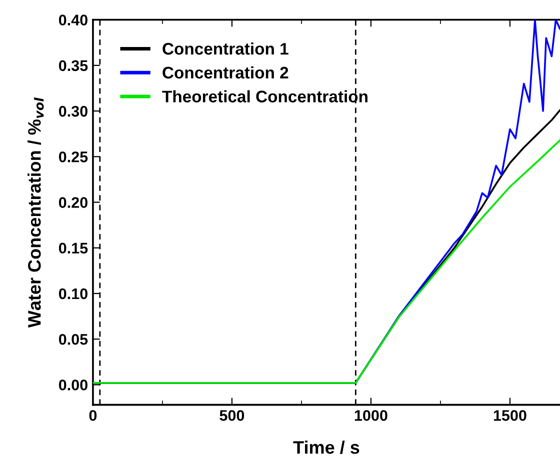 The image size is (560, 460). What do you see at coordinates (73, 248) in the screenshot?
I see `y-tick-label: 0.15` at bounding box center [73, 248].